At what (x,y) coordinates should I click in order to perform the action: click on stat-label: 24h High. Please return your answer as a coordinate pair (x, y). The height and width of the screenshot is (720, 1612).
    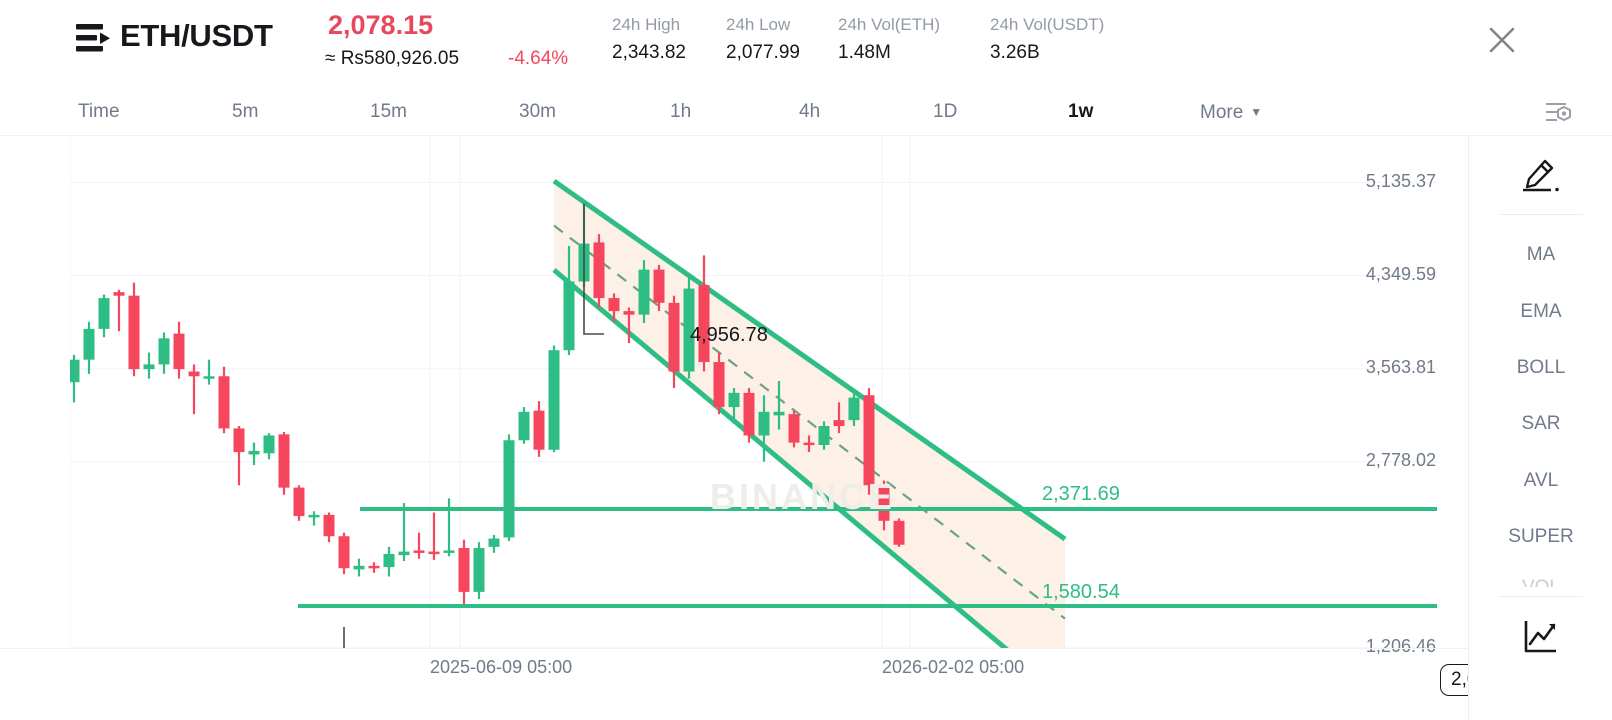
    Looking at the image, I should click on (646, 24).